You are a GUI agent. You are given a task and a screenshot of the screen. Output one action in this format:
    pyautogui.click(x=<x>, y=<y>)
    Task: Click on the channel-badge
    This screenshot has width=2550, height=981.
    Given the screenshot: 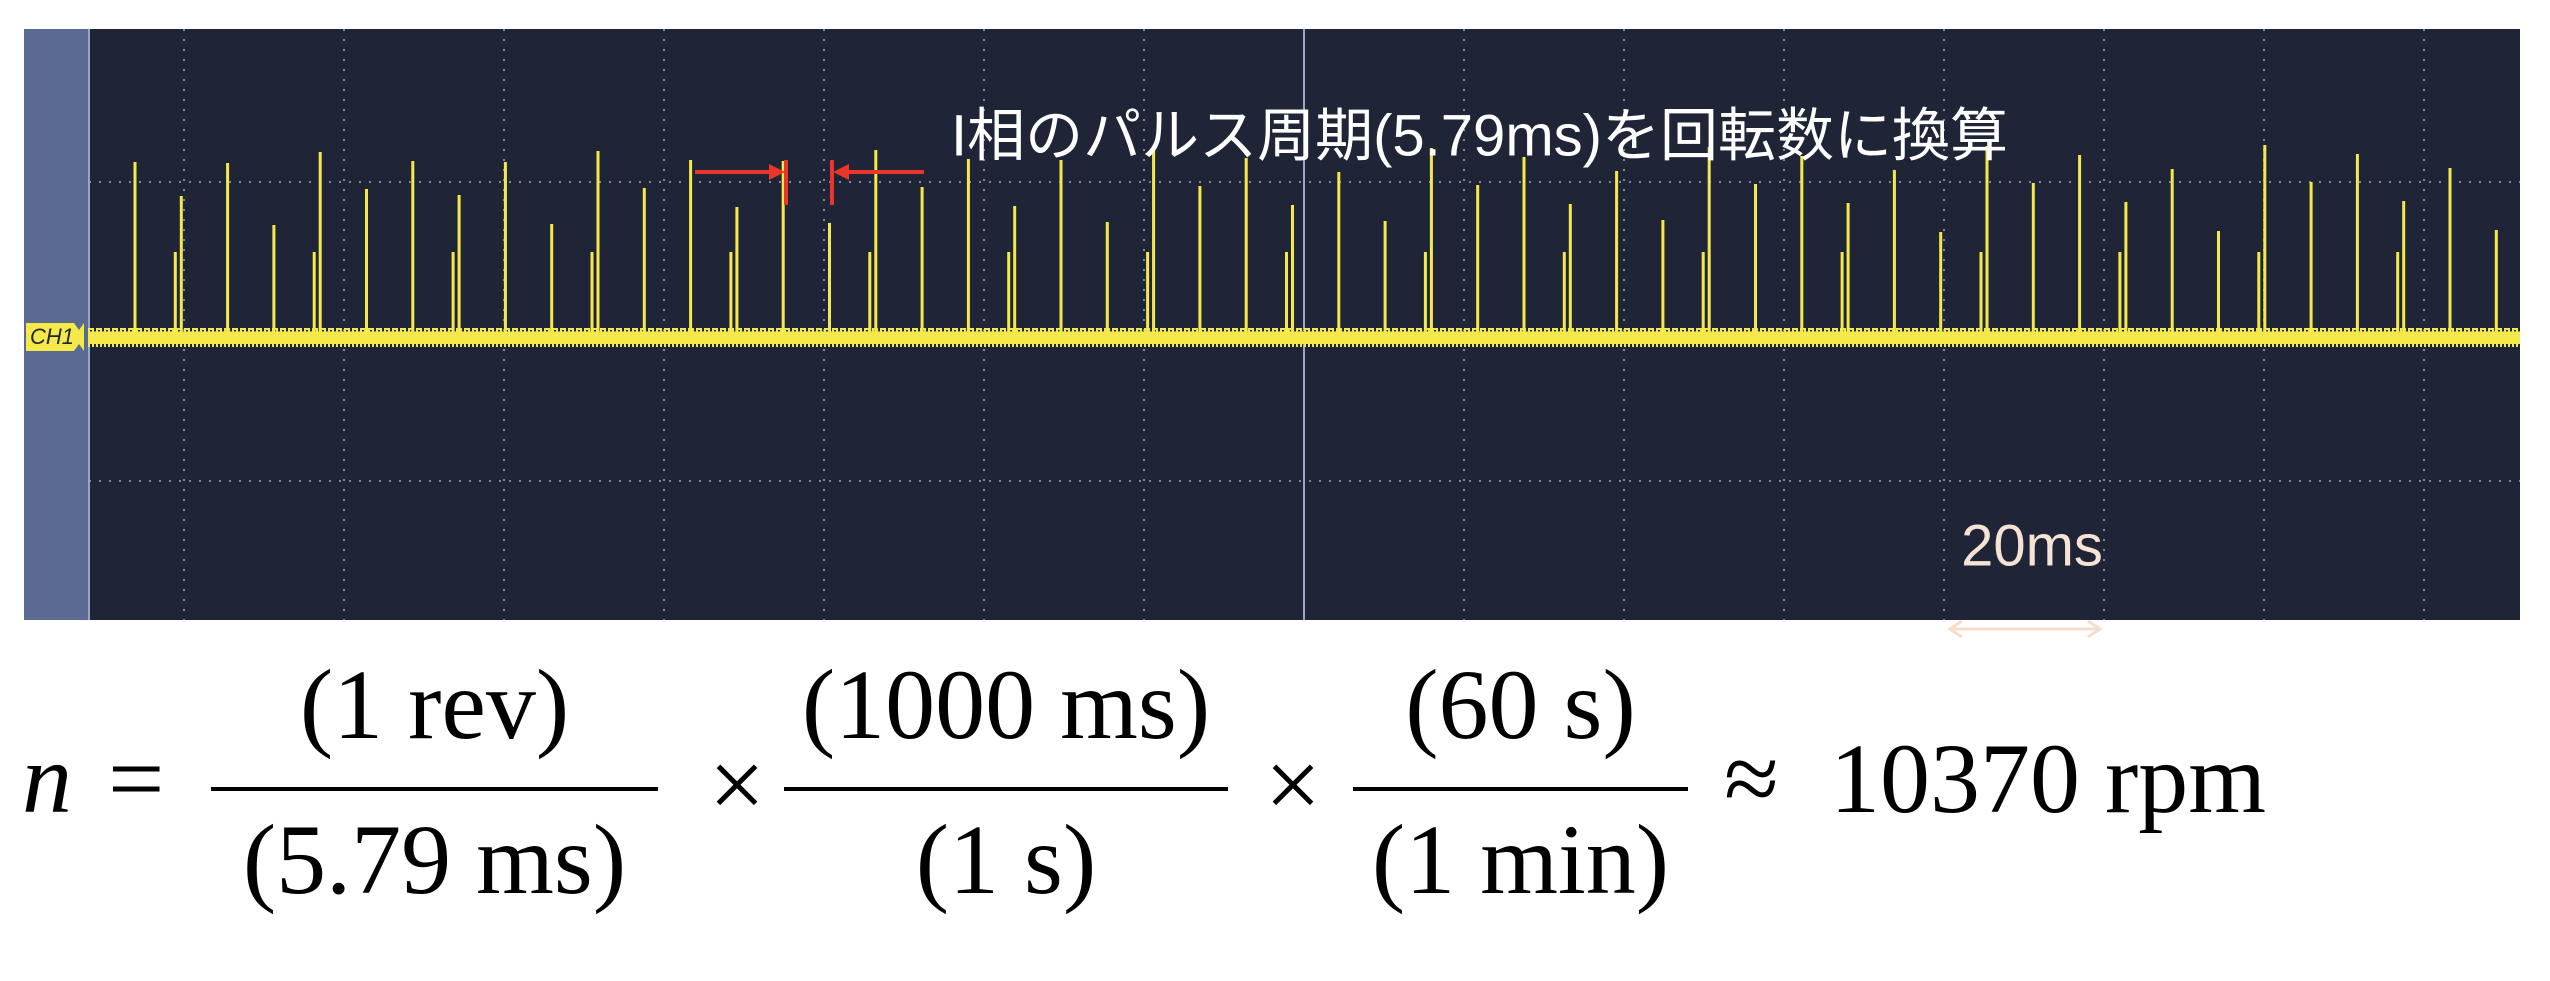 What is the action you would take?
    pyautogui.click(x=55, y=337)
    